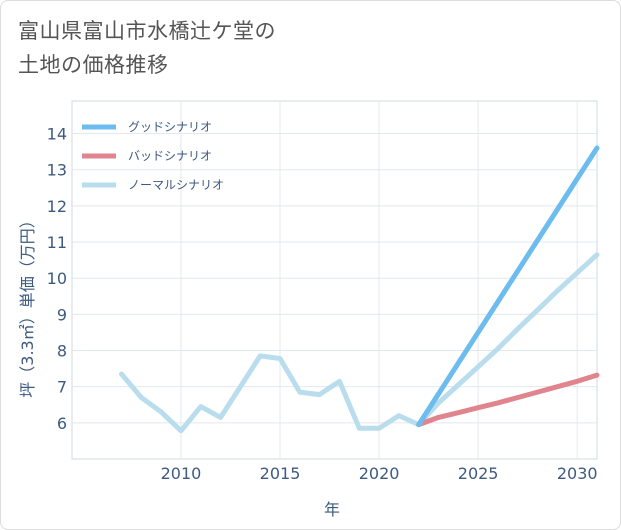 This screenshot has width=621, height=530. Describe the element at coordinates (57, 206) in the screenshot. I see `y-tick-label: 12` at that location.